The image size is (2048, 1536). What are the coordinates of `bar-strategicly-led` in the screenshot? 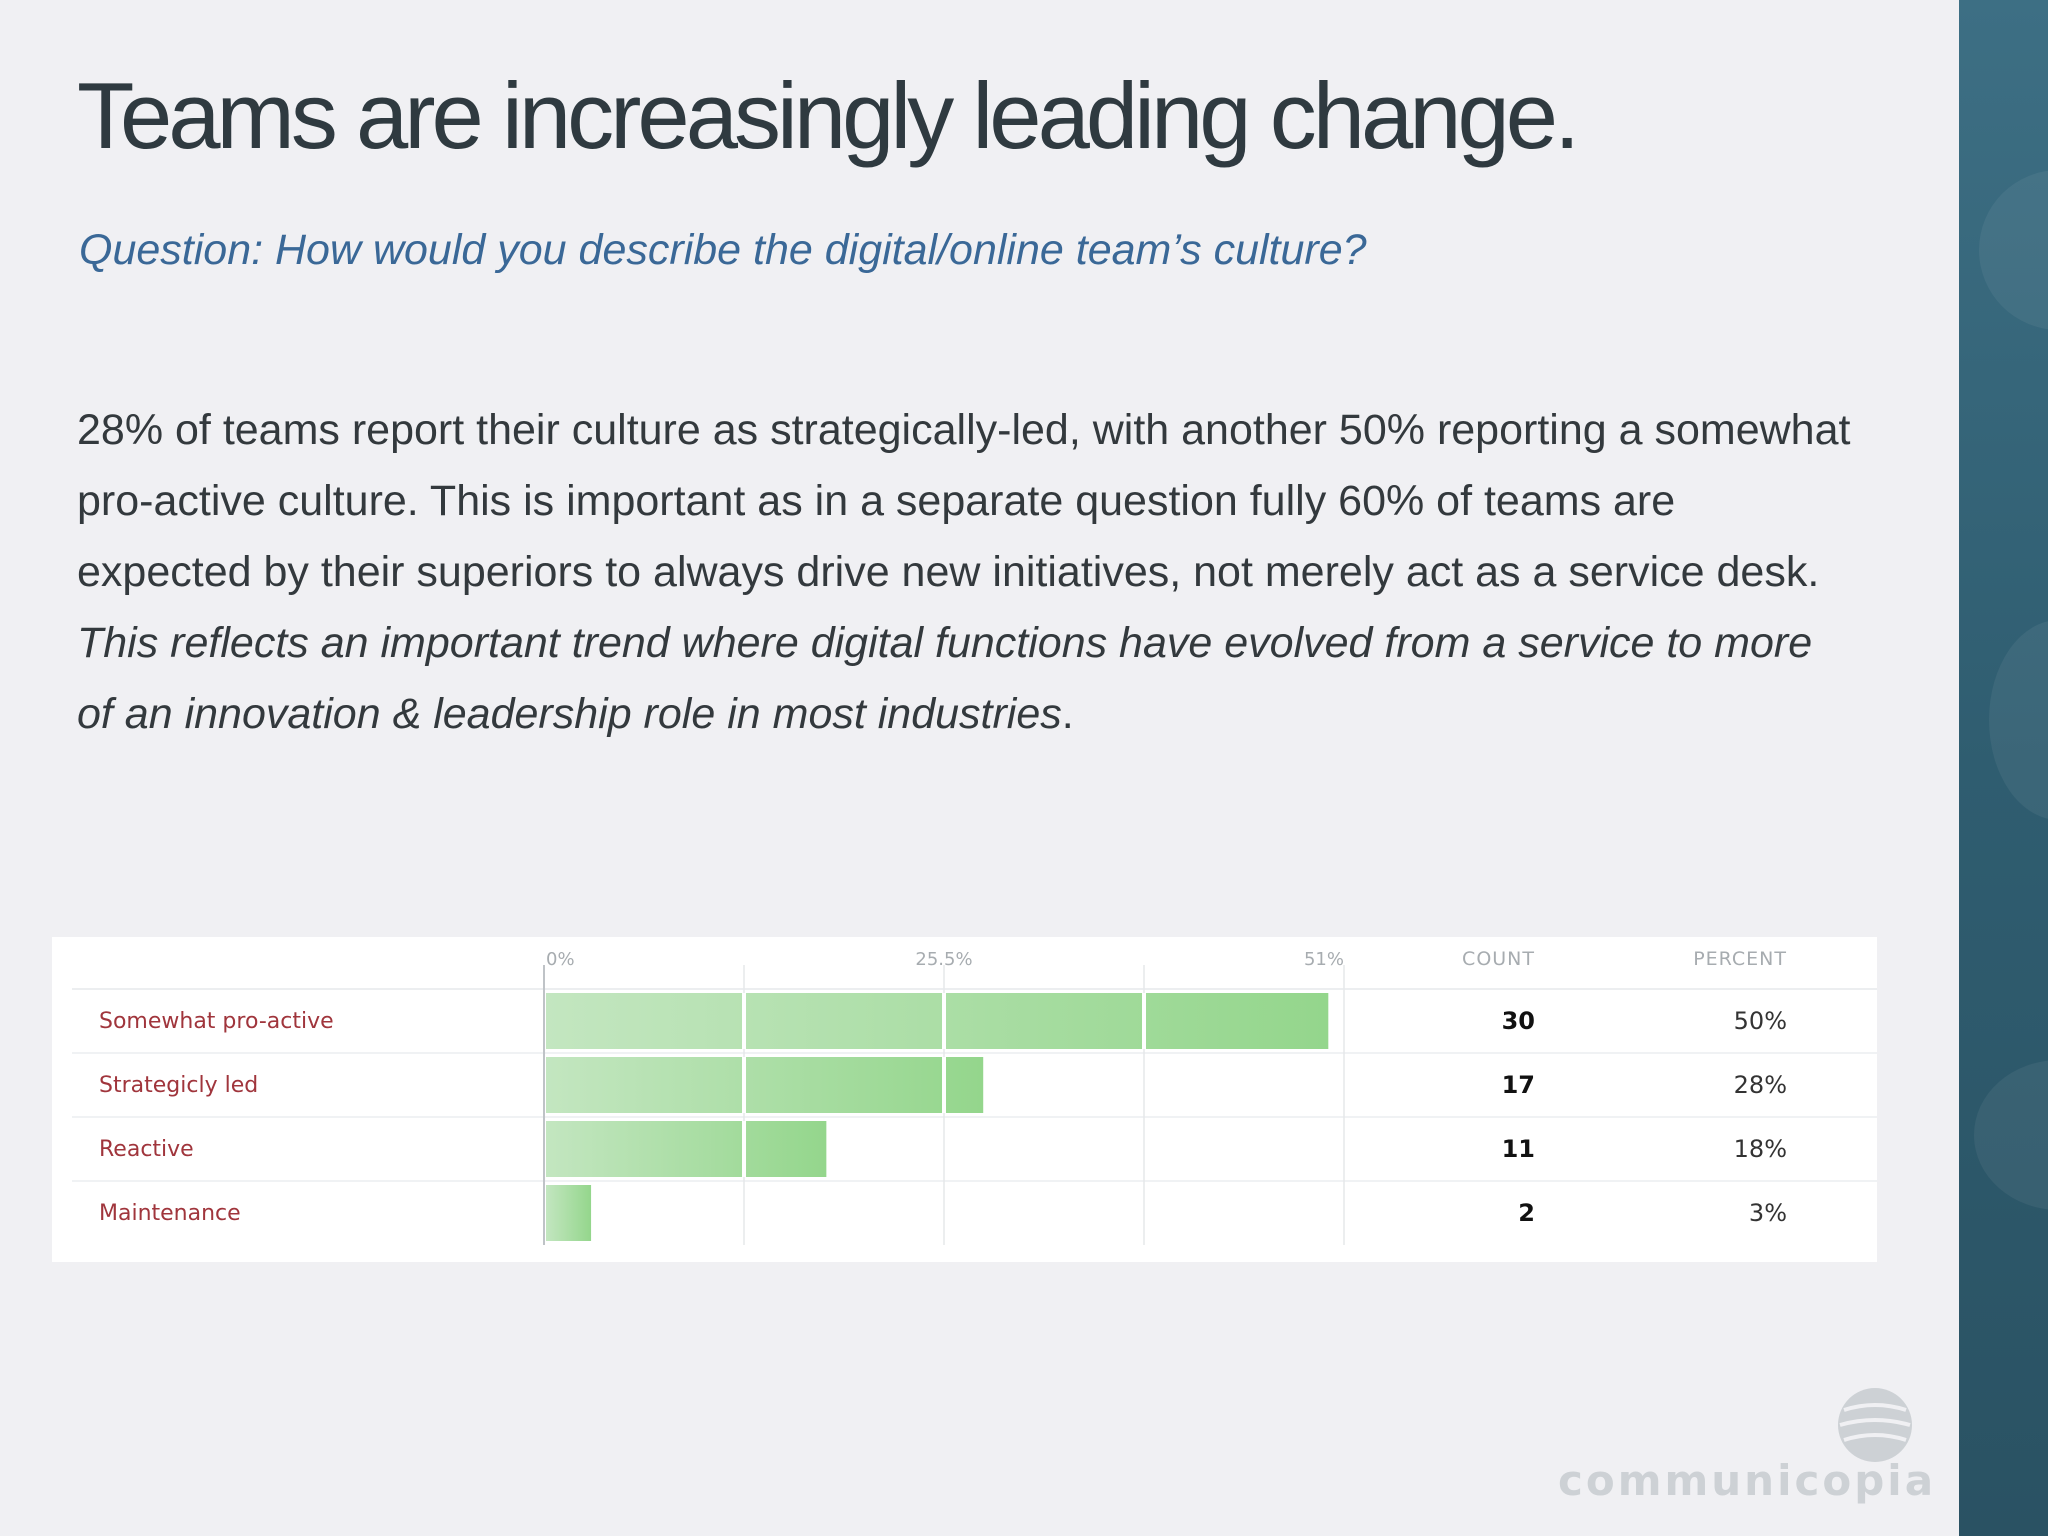 It's located at (765, 1085).